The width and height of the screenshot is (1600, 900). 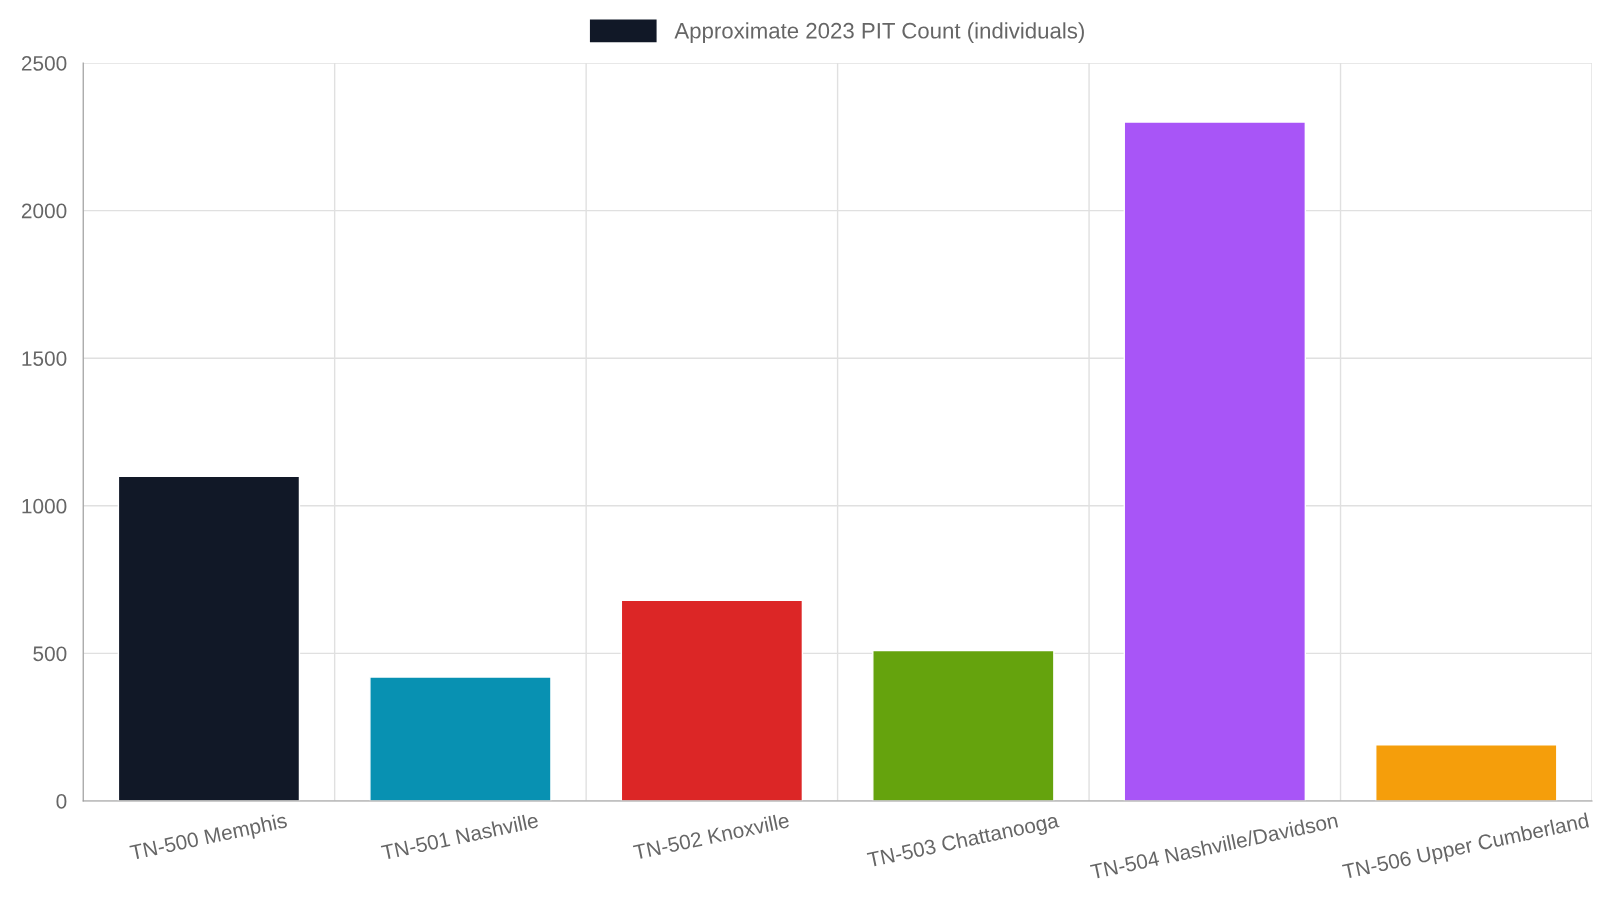 I want to click on y-tick-label: 2000, so click(x=44, y=211).